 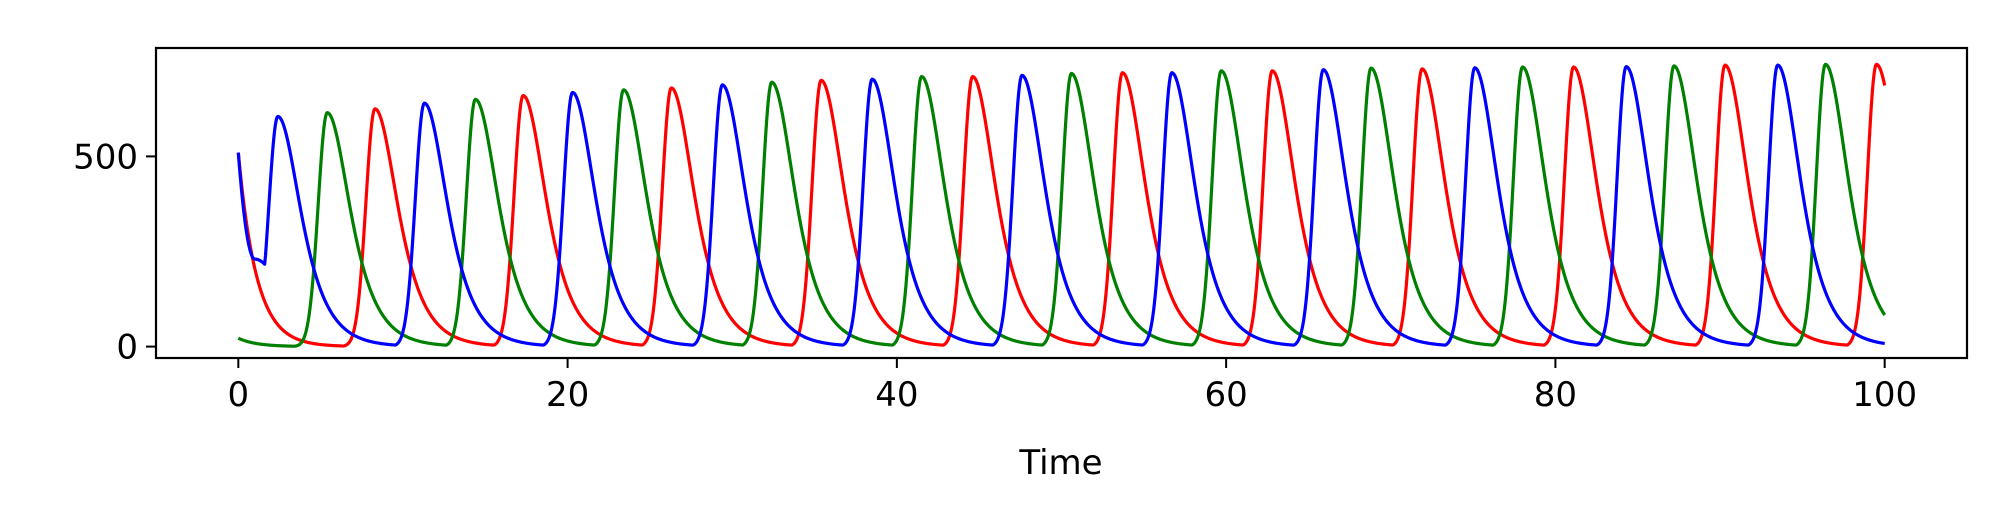 I want to click on x-tick-label: 80, so click(x=1555, y=395).